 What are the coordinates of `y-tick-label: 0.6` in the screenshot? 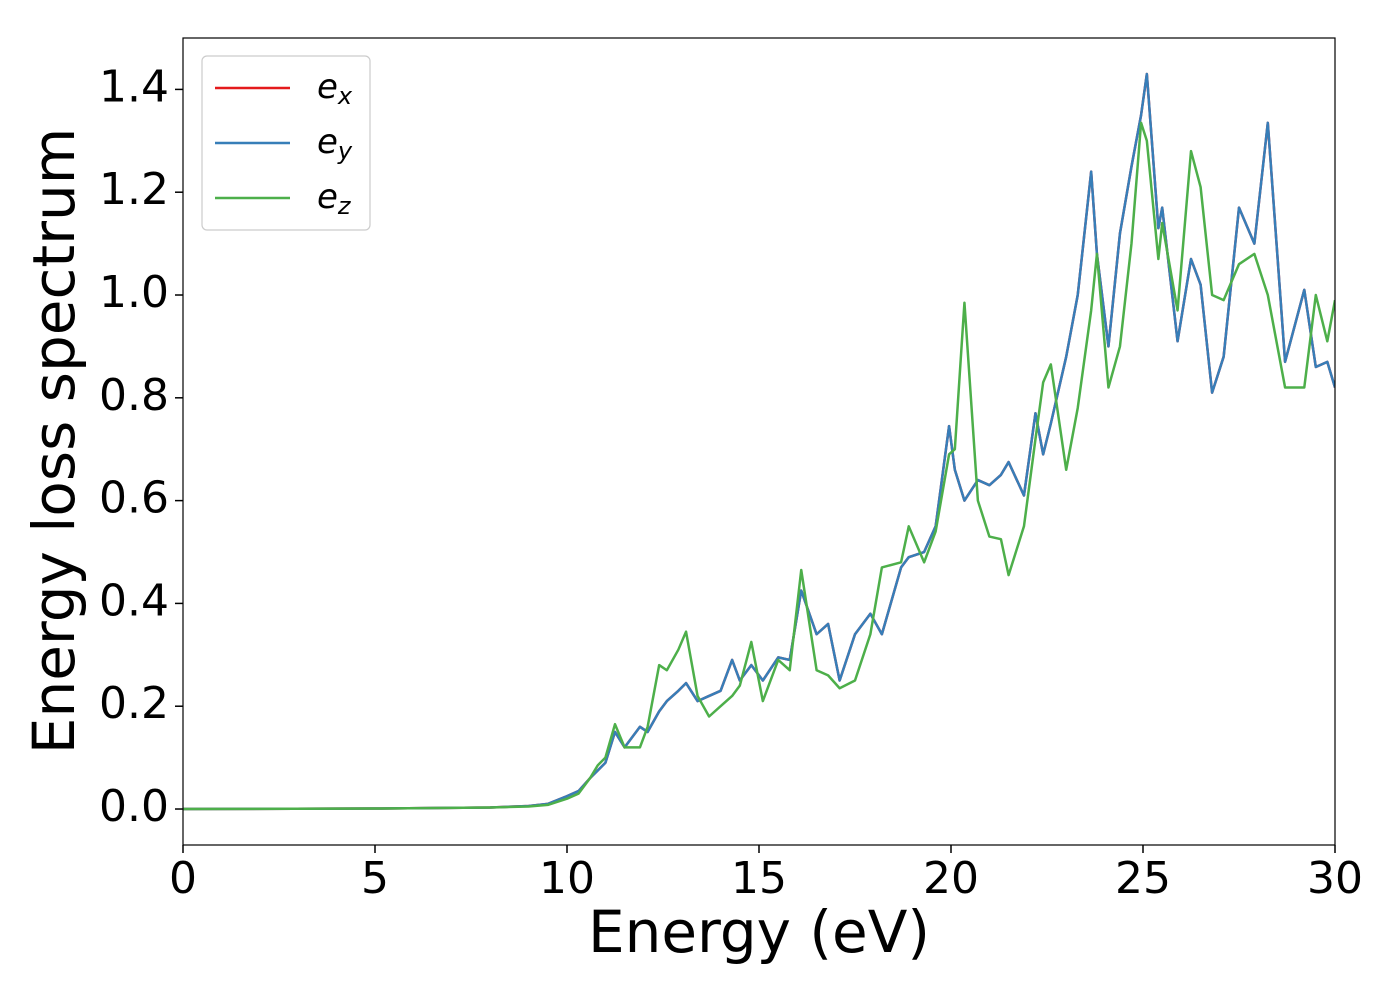 It's located at (134, 498).